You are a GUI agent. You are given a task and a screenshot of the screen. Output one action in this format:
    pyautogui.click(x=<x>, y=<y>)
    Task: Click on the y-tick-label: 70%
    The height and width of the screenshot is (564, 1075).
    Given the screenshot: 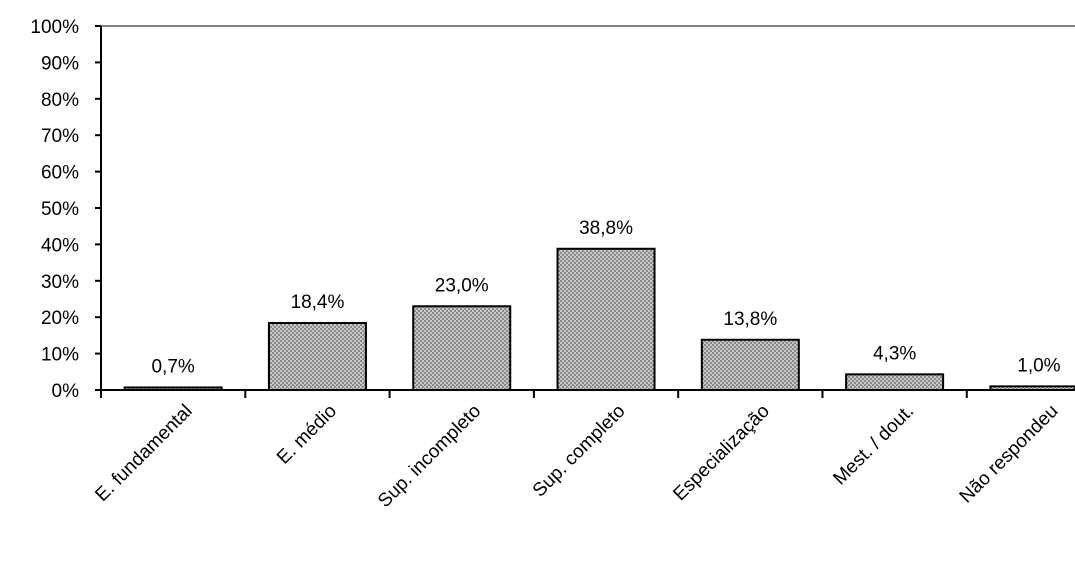 What is the action you would take?
    pyautogui.click(x=60, y=136)
    